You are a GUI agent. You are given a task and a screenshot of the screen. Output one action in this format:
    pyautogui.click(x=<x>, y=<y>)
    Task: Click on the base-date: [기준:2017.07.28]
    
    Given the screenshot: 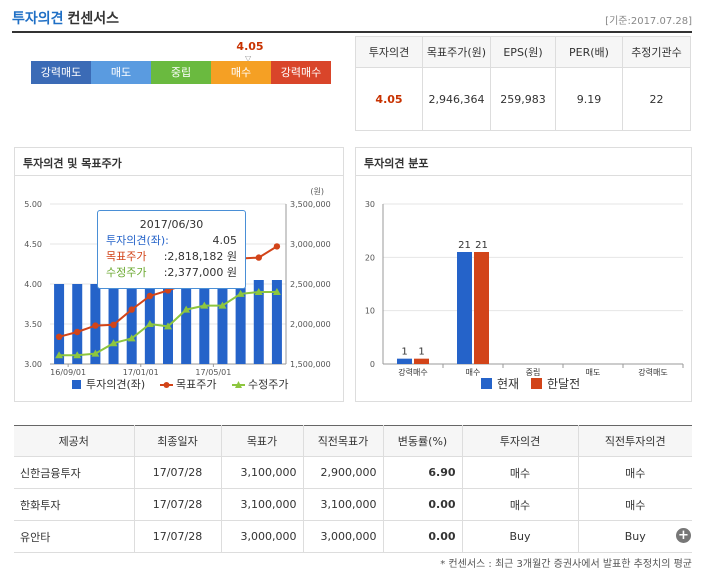 What is the action you would take?
    pyautogui.click(x=648, y=21)
    